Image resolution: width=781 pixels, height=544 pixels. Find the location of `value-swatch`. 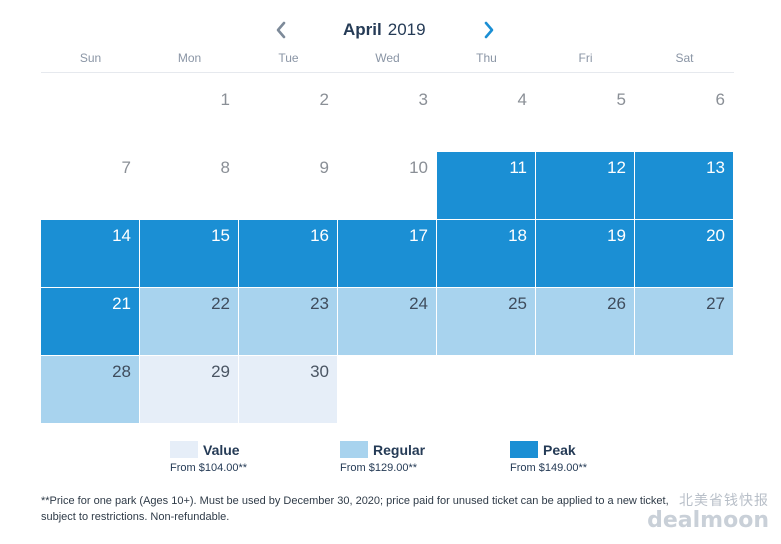

value-swatch is located at coordinates (184, 449).